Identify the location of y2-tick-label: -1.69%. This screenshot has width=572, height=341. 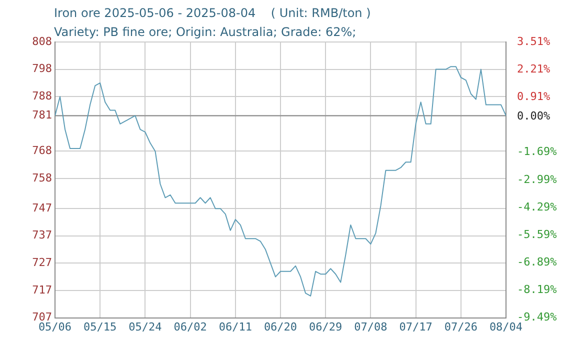
(537, 151).